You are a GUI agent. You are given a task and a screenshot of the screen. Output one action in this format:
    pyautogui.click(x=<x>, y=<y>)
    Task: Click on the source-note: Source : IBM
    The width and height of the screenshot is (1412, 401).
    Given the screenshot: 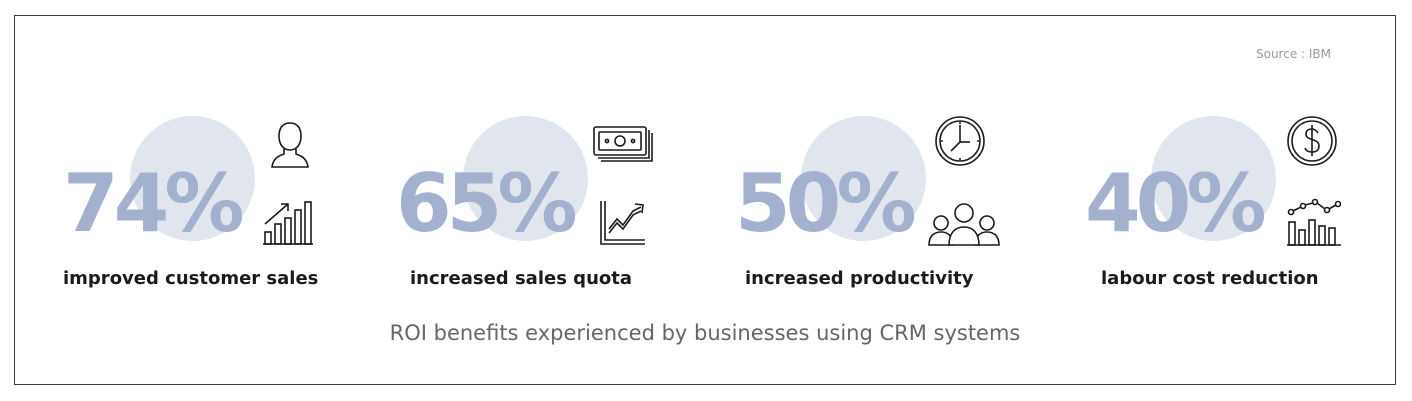 What is the action you would take?
    pyautogui.click(x=1293, y=54)
    